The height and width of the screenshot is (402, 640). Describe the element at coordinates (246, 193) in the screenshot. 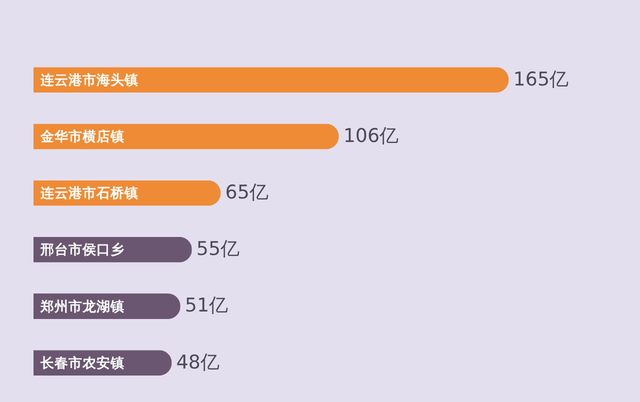

I see `data-label: 65亿` at that location.